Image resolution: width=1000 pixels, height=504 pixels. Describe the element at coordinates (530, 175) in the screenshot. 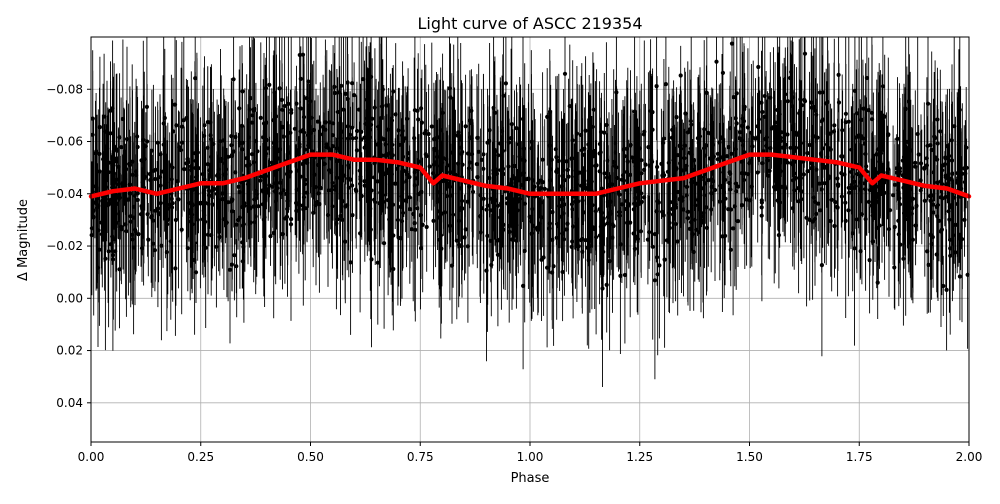

I see `binned-curve` at that location.